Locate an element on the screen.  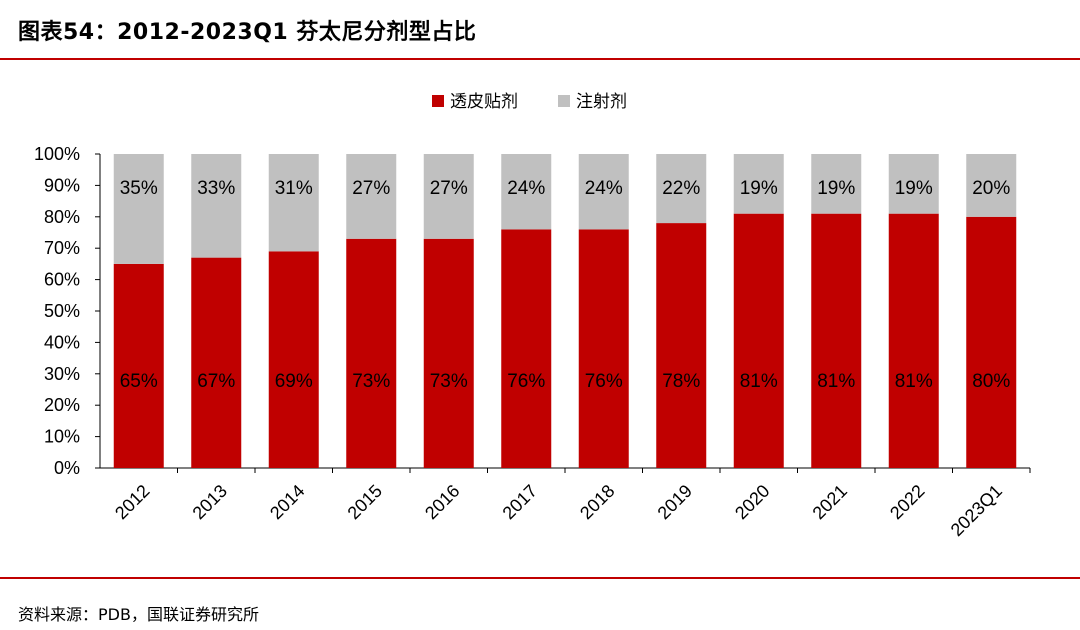
y-tick-label: 70% is located at coordinates (62, 248).